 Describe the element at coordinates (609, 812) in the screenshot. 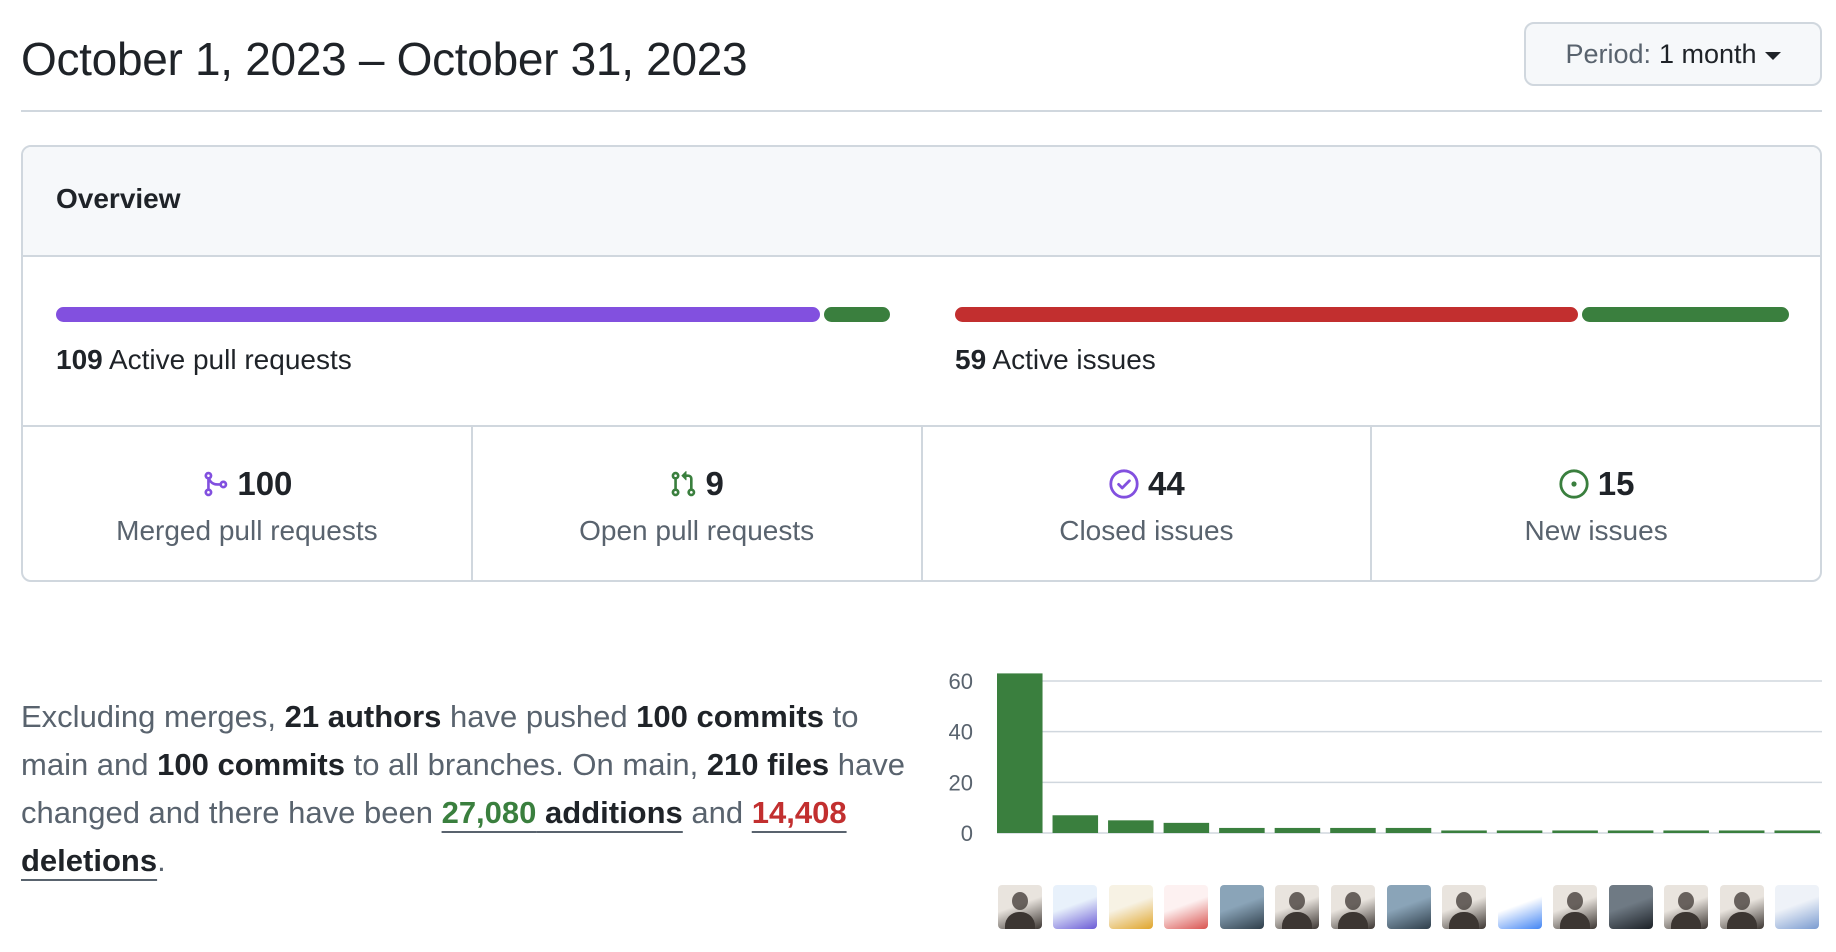

I see `additions-word: additions` at that location.